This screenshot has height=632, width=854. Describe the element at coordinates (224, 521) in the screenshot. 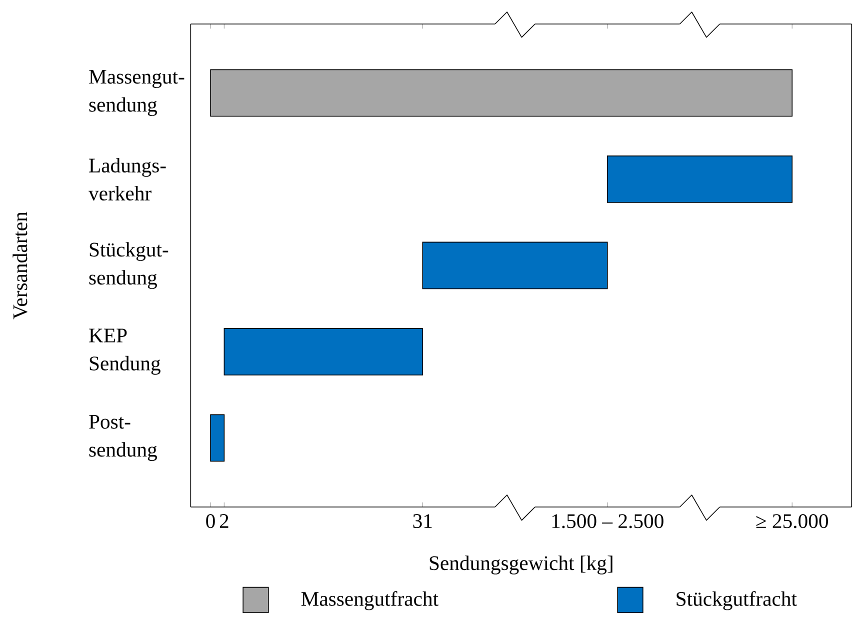

I see `x-tick-label: 2` at that location.